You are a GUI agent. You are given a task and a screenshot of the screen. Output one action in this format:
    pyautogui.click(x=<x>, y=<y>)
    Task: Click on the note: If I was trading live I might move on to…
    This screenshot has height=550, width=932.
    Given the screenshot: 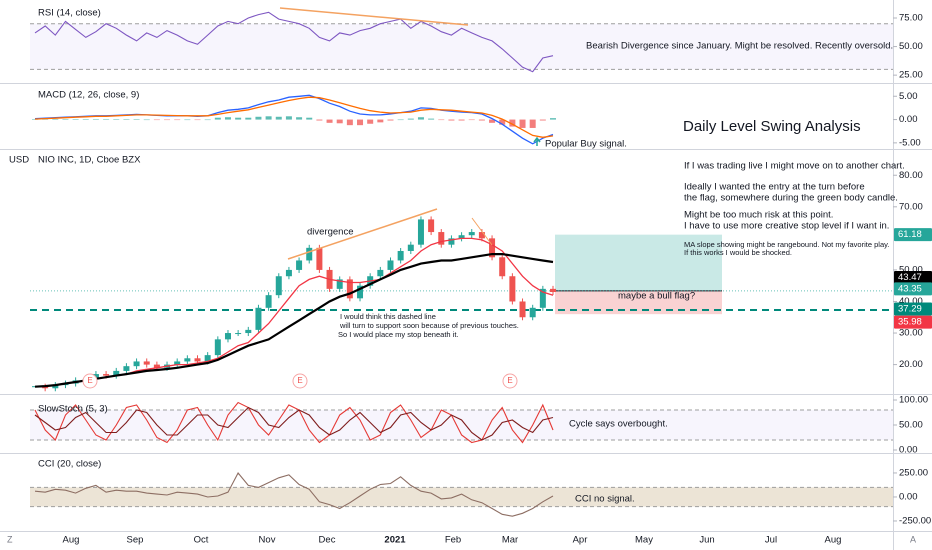 What is the action you would take?
    pyautogui.click(x=794, y=166)
    